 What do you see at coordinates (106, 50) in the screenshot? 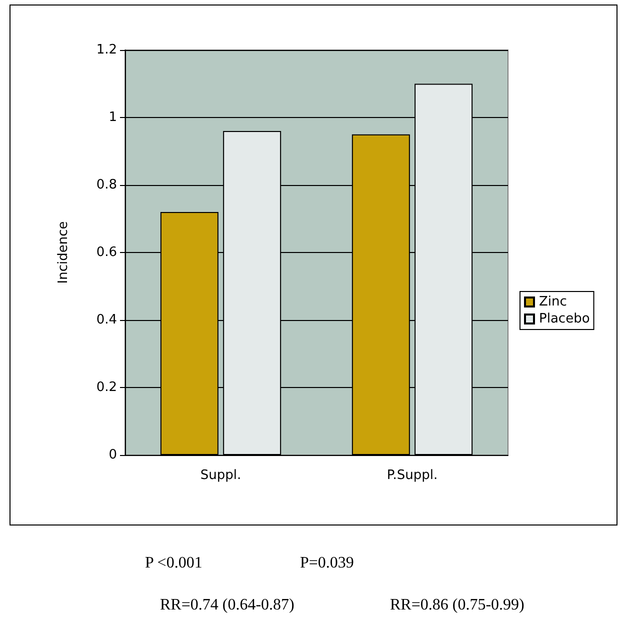
I see `y-tick-label: 1.2` at bounding box center [106, 50].